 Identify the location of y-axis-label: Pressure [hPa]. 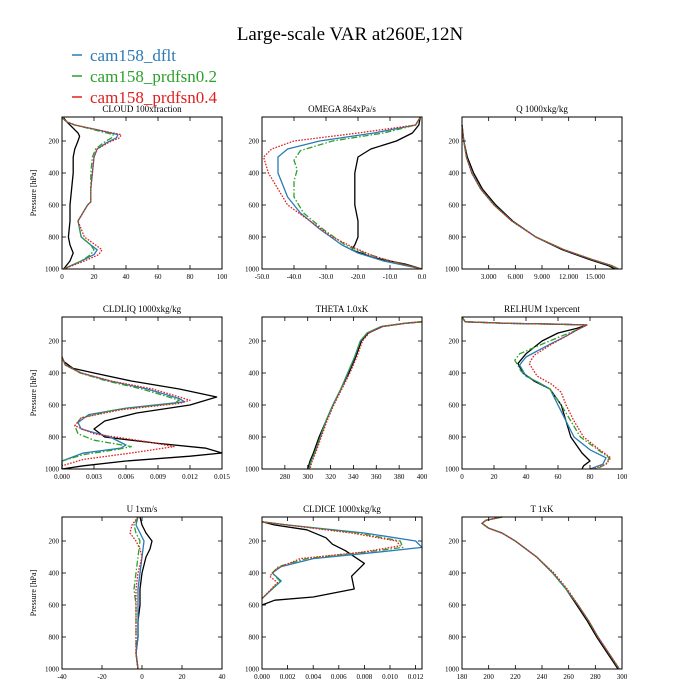
(33, 592).